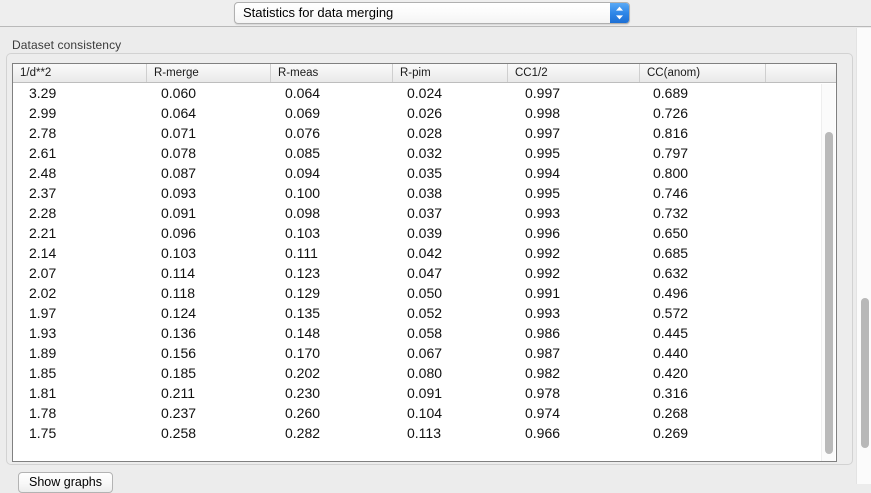  Describe the element at coordinates (671, 293) in the screenshot. I see `table-cell: 0.496` at that location.